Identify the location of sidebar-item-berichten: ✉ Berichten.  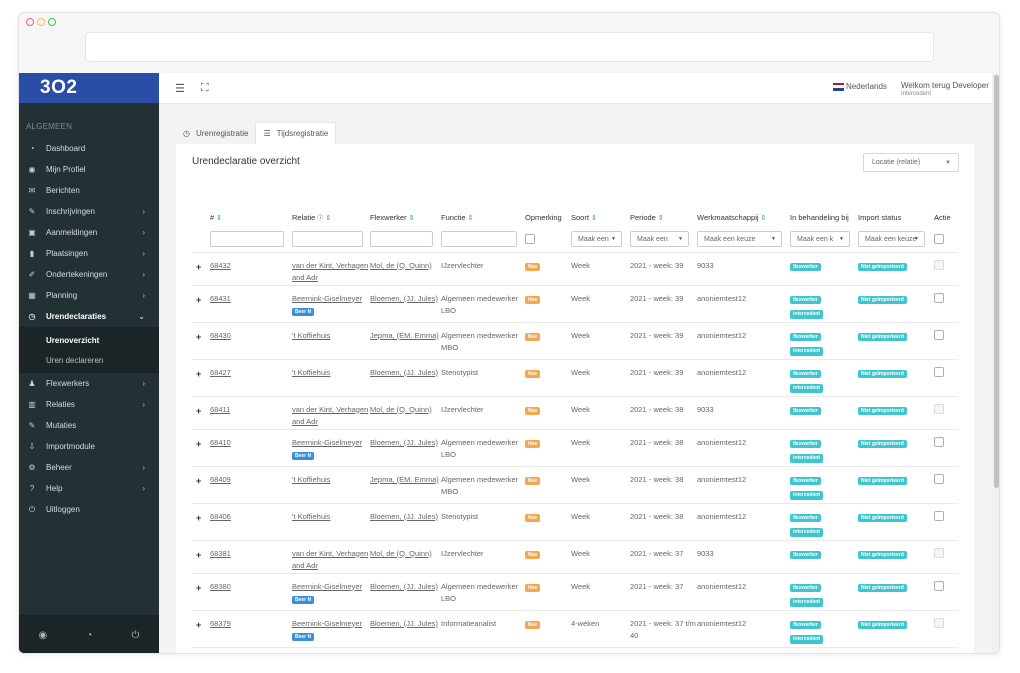
(89, 190).